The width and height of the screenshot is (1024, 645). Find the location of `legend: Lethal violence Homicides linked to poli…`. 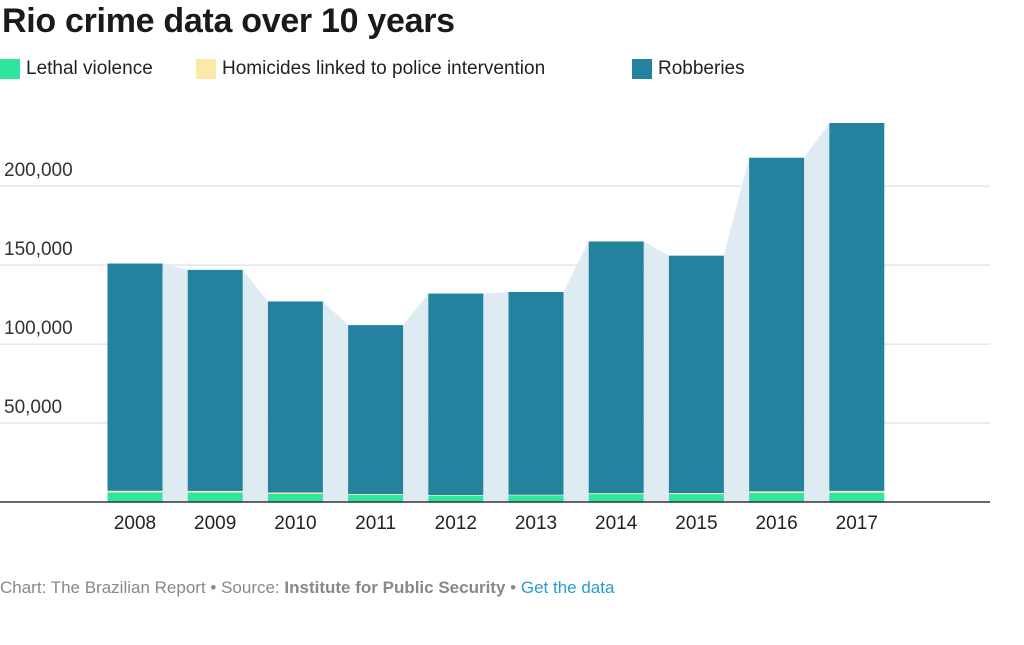

legend: Lethal violence Homicides linked to poli… is located at coordinates (512, 72).